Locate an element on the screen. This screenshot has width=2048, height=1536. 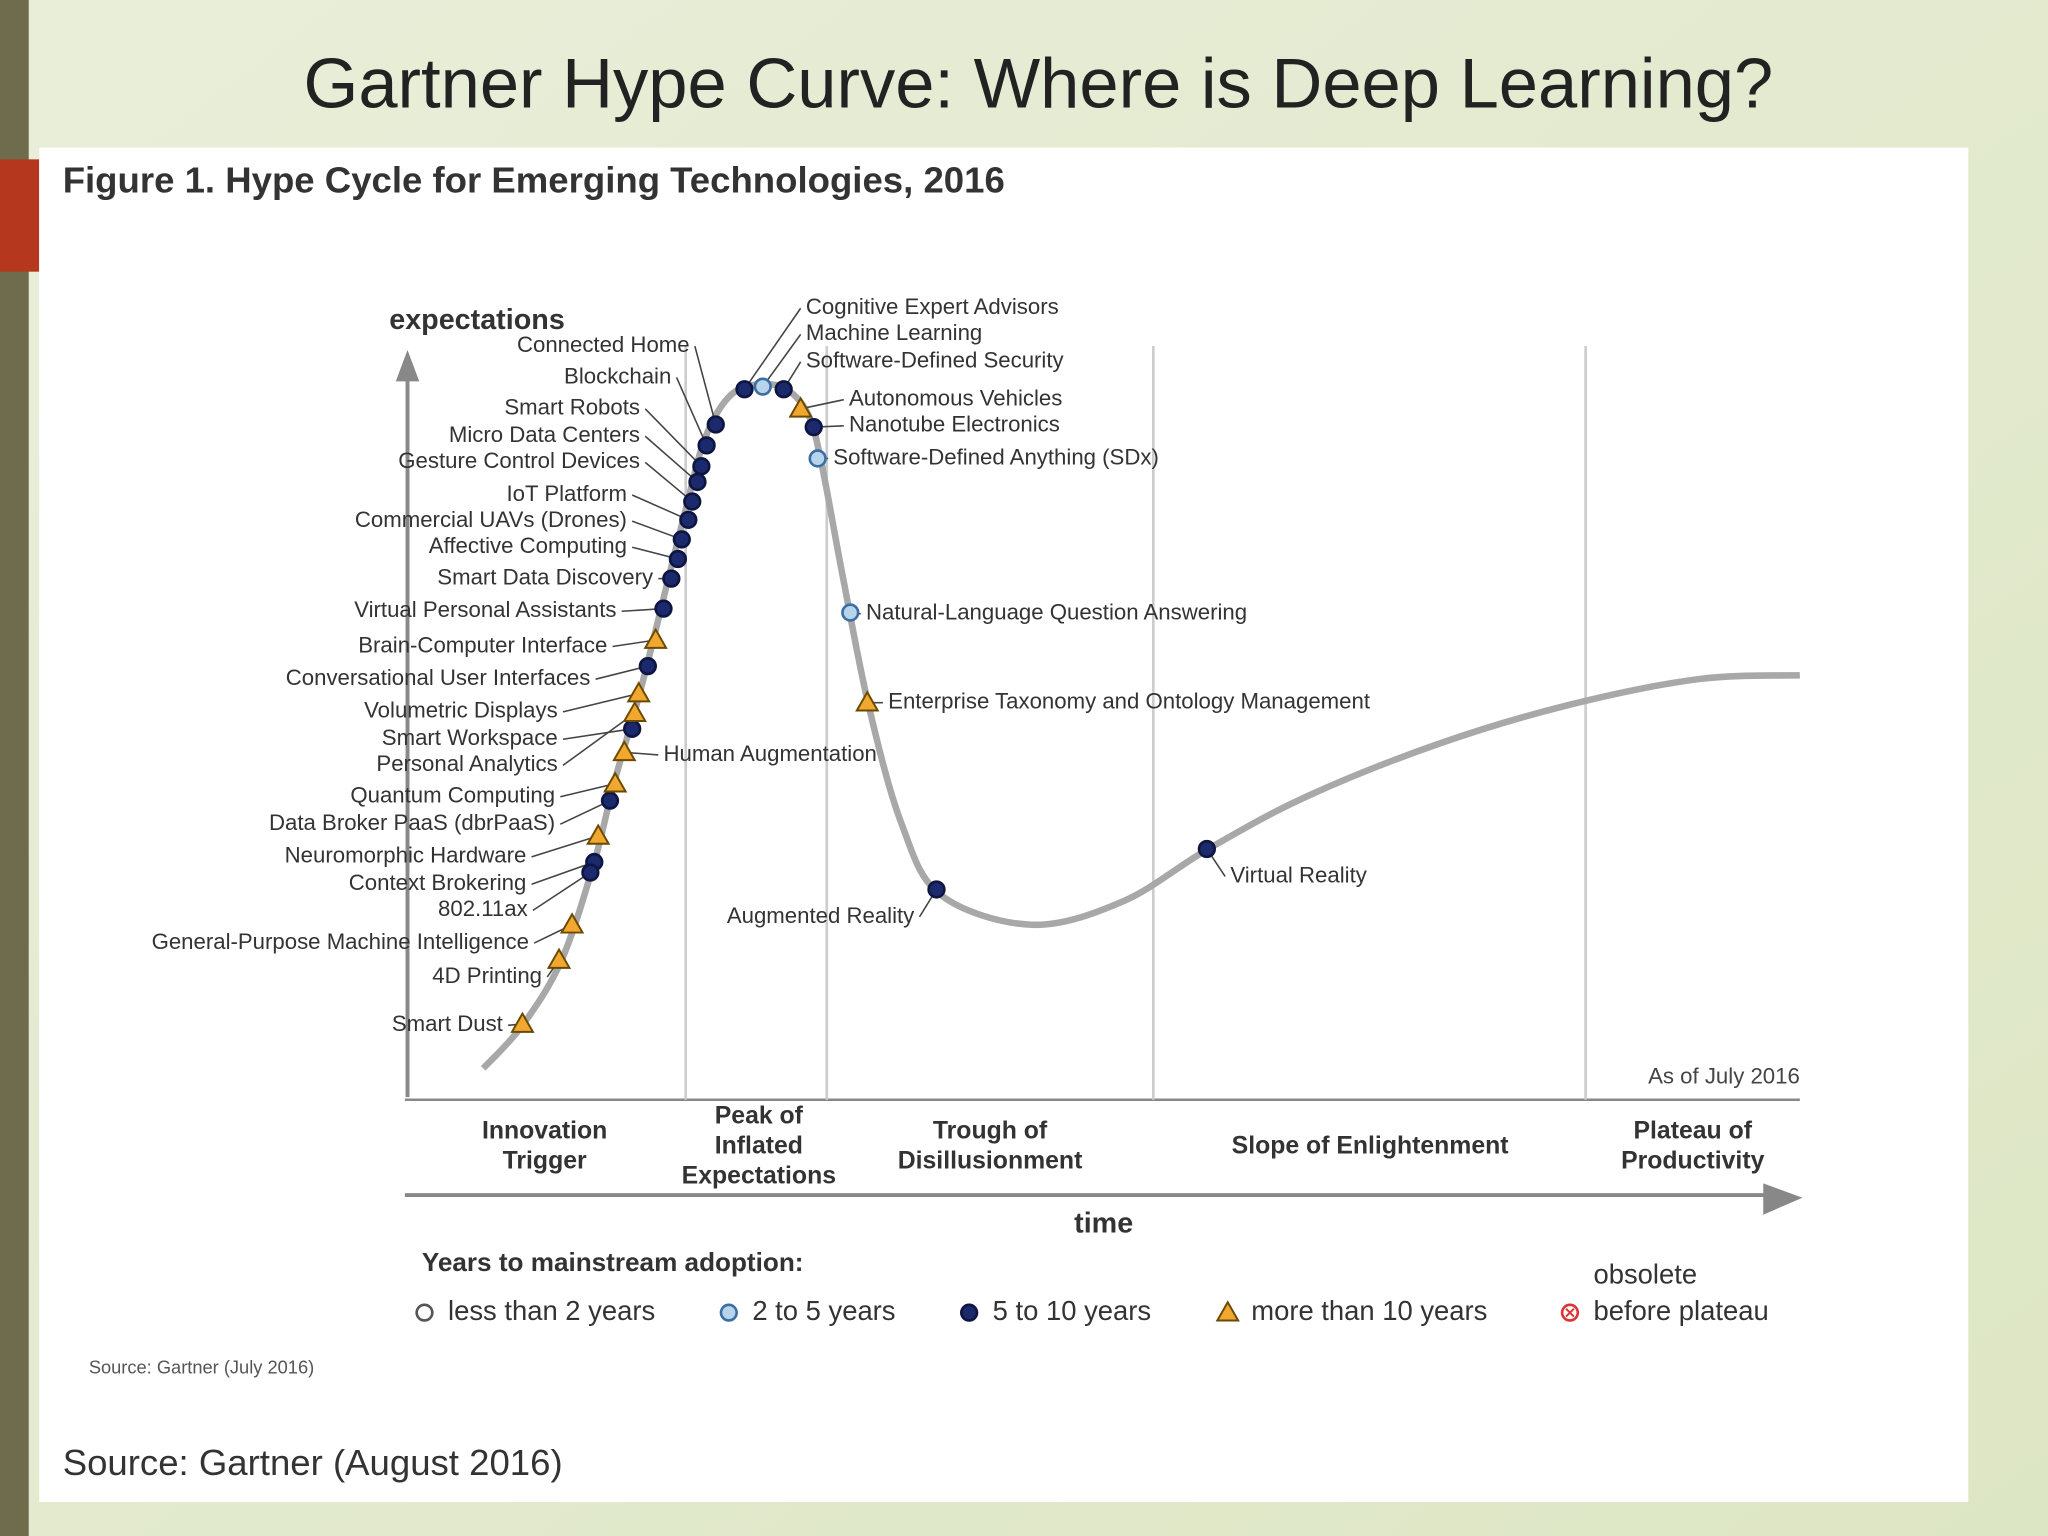
technology-label: Nanotube Electronics is located at coordinates (954, 424).